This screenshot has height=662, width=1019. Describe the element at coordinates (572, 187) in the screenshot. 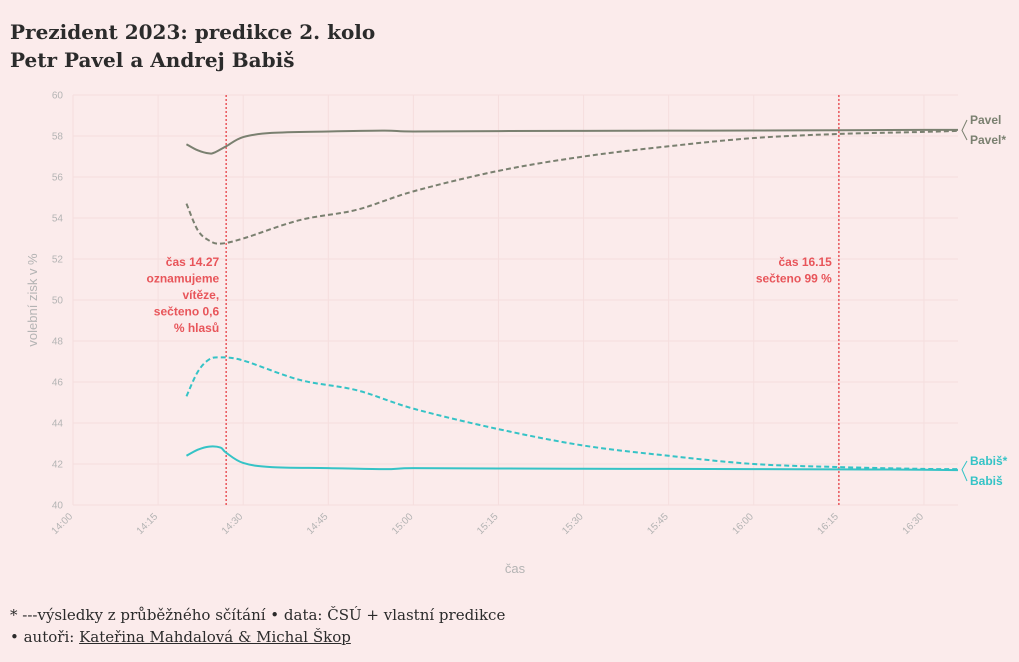

I see `series-line-pavel-dashed` at that location.